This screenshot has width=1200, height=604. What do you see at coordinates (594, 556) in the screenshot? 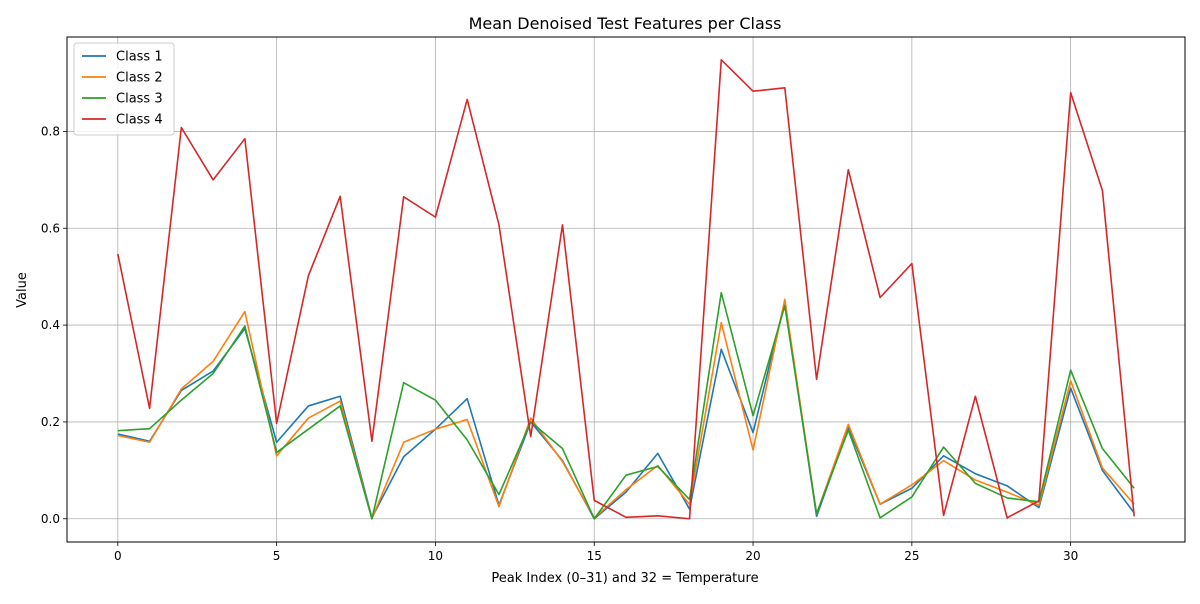
I see `x-tick-label: 15` at bounding box center [594, 556].